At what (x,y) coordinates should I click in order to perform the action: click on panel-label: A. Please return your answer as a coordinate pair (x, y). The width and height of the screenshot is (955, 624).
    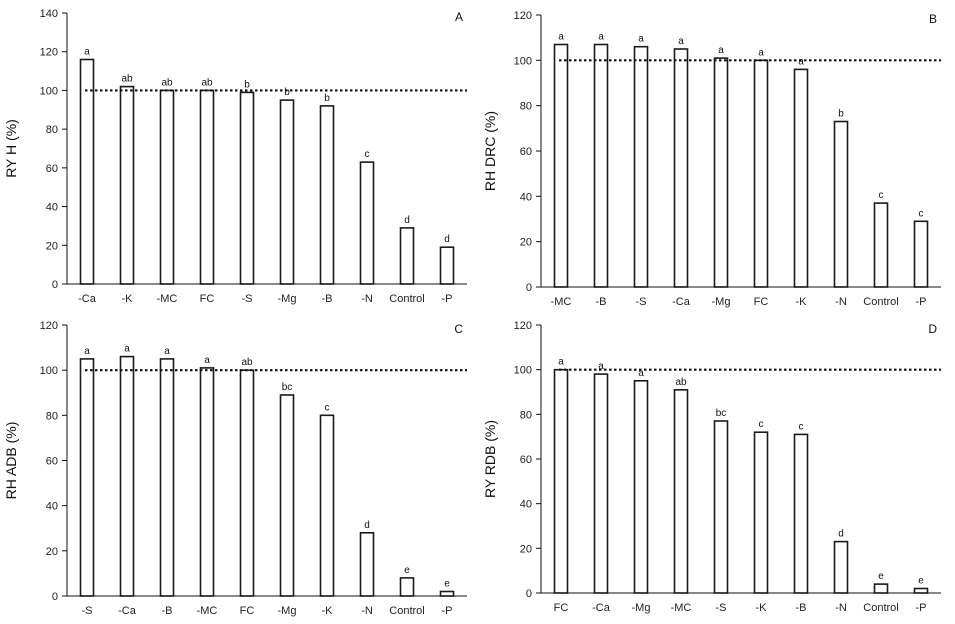
    Looking at the image, I should click on (459, 17).